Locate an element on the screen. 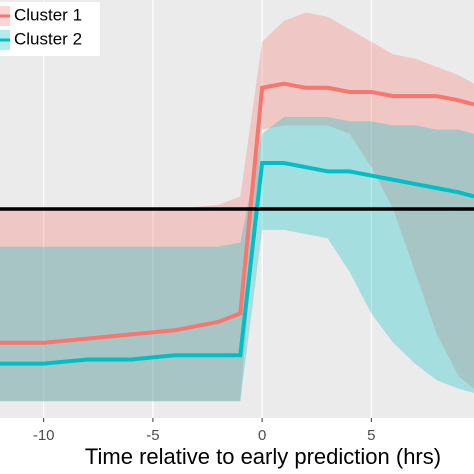 The height and width of the screenshot is (474, 474). x-tick-label: 0 is located at coordinates (262, 435).